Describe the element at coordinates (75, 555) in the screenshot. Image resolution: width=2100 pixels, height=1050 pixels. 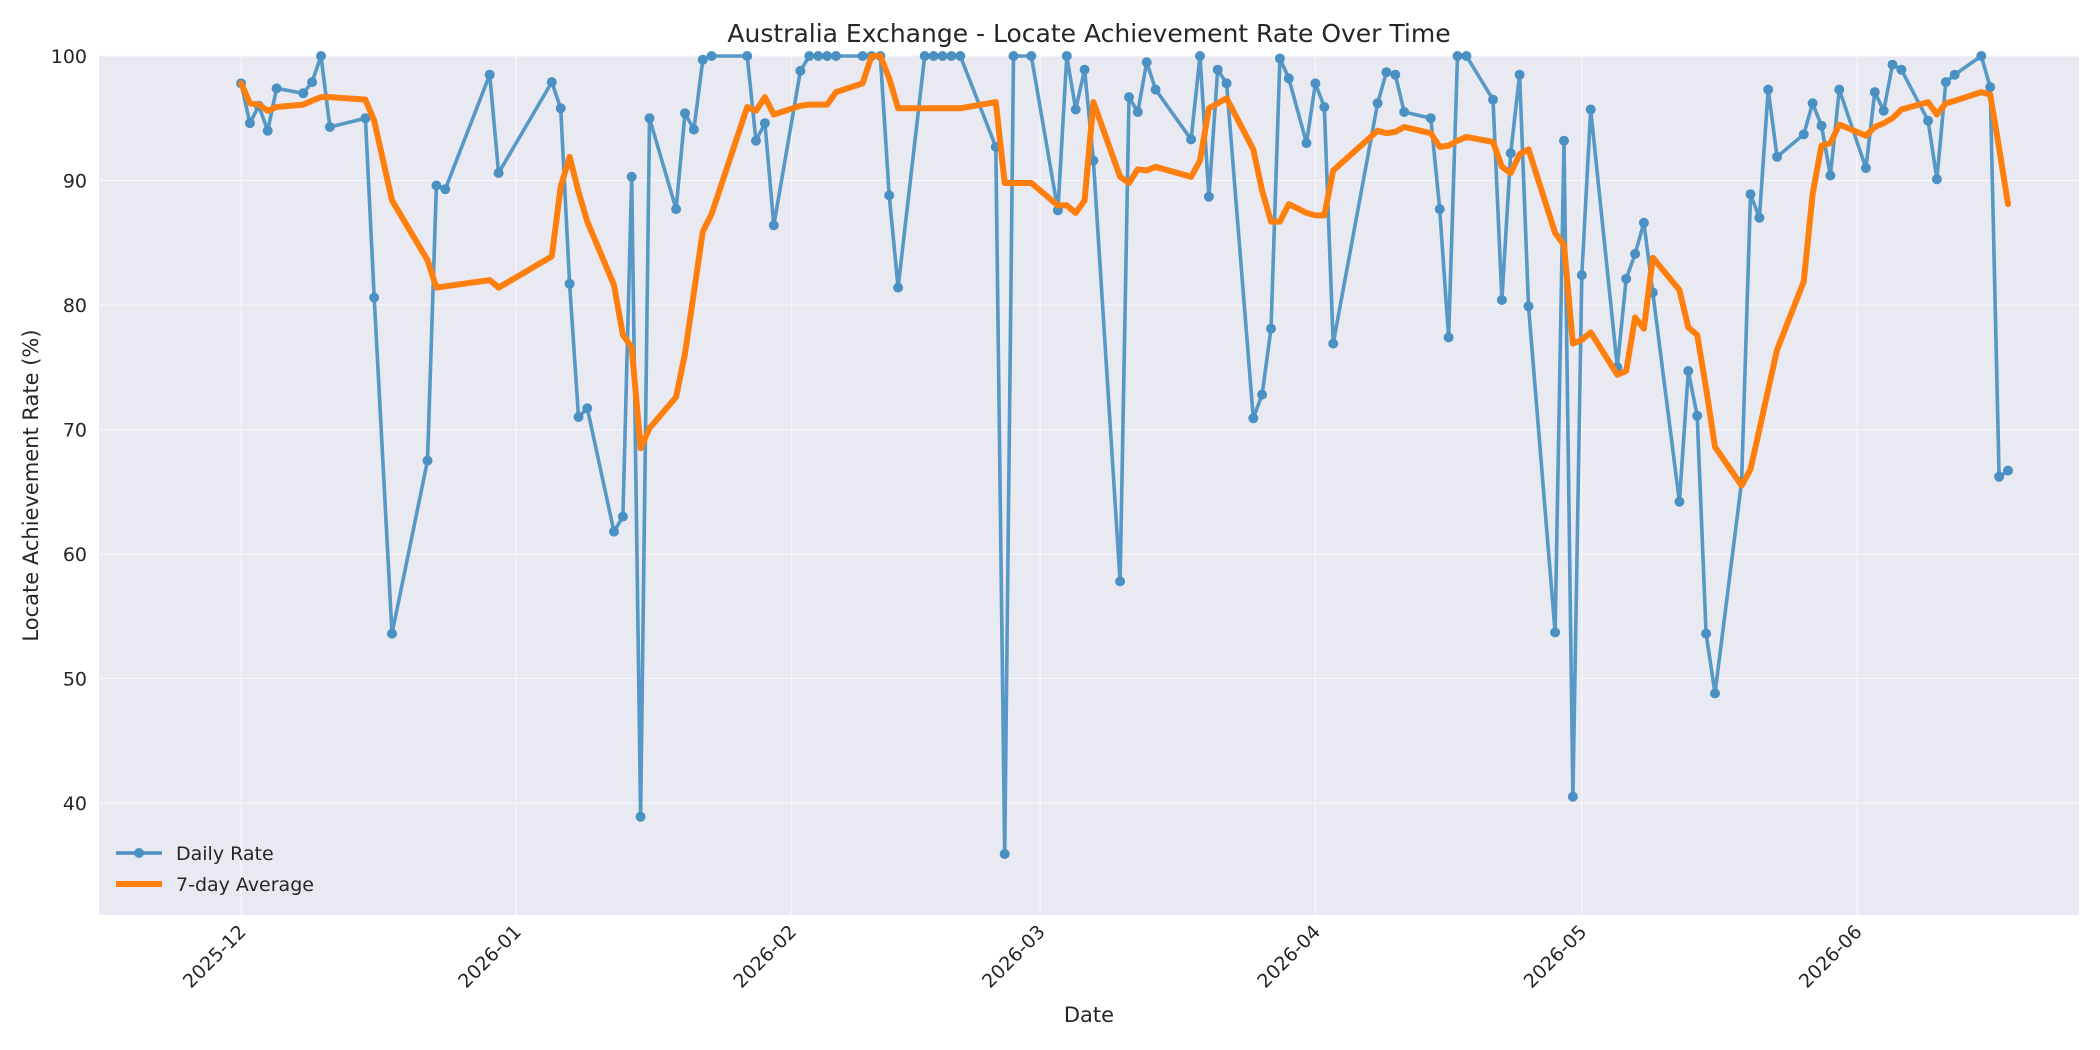
I see `y-tick-label: 60` at that location.